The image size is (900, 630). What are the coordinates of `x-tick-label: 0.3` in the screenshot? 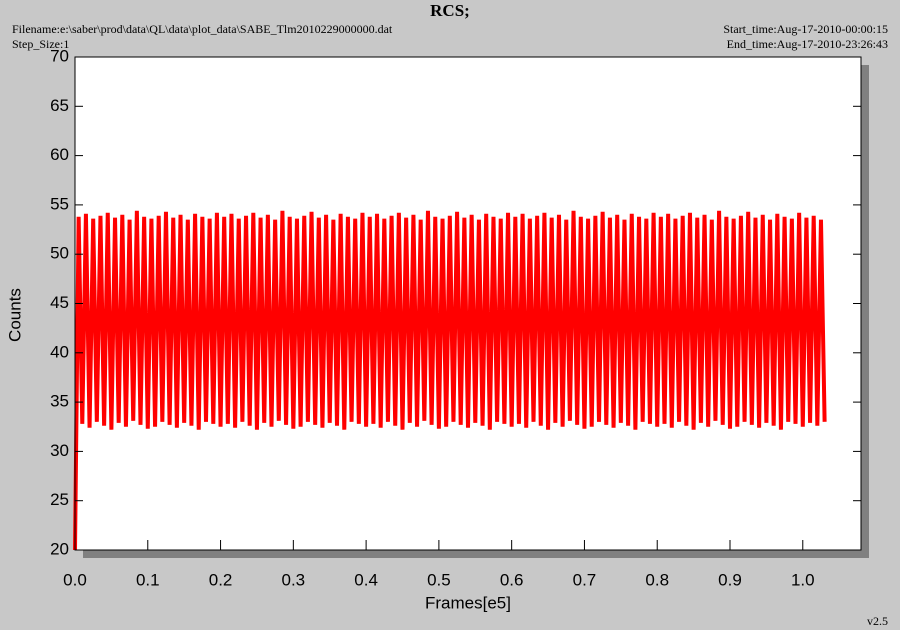 It's located at (294, 579).